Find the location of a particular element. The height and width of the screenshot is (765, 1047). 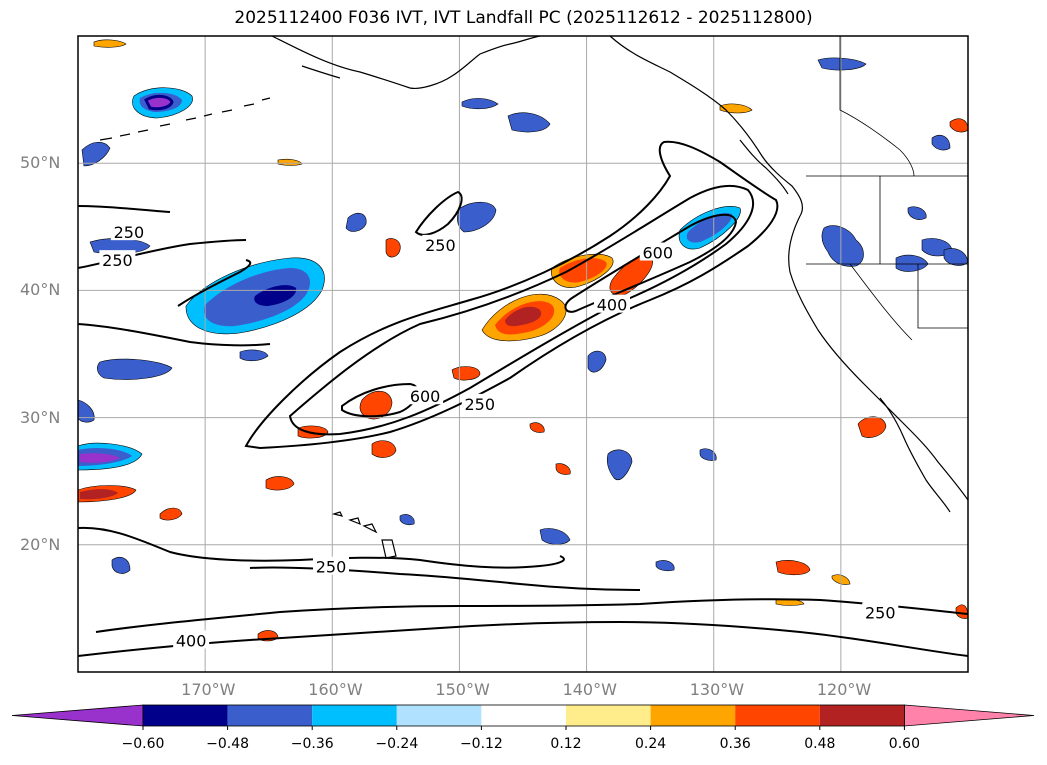

colorbar-extend-low is located at coordinates (77, 715).